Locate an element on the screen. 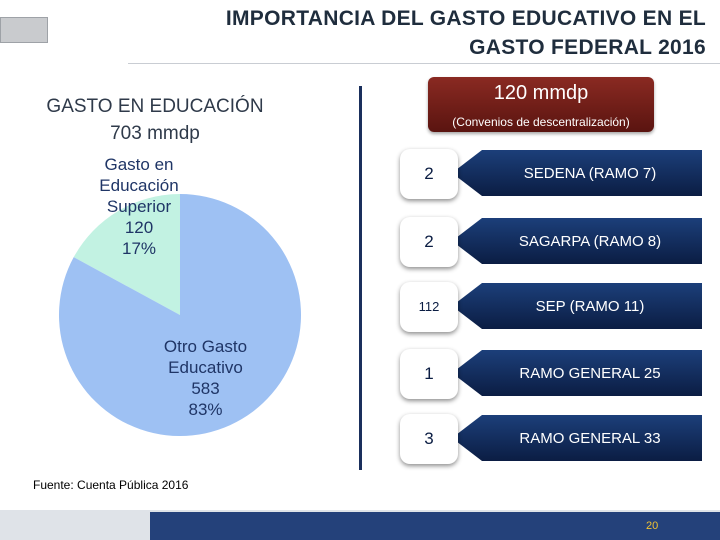 The height and width of the screenshot is (540, 720). ramo-label: SEDENA (RAMO 7) is located at coordinates (590, 173).